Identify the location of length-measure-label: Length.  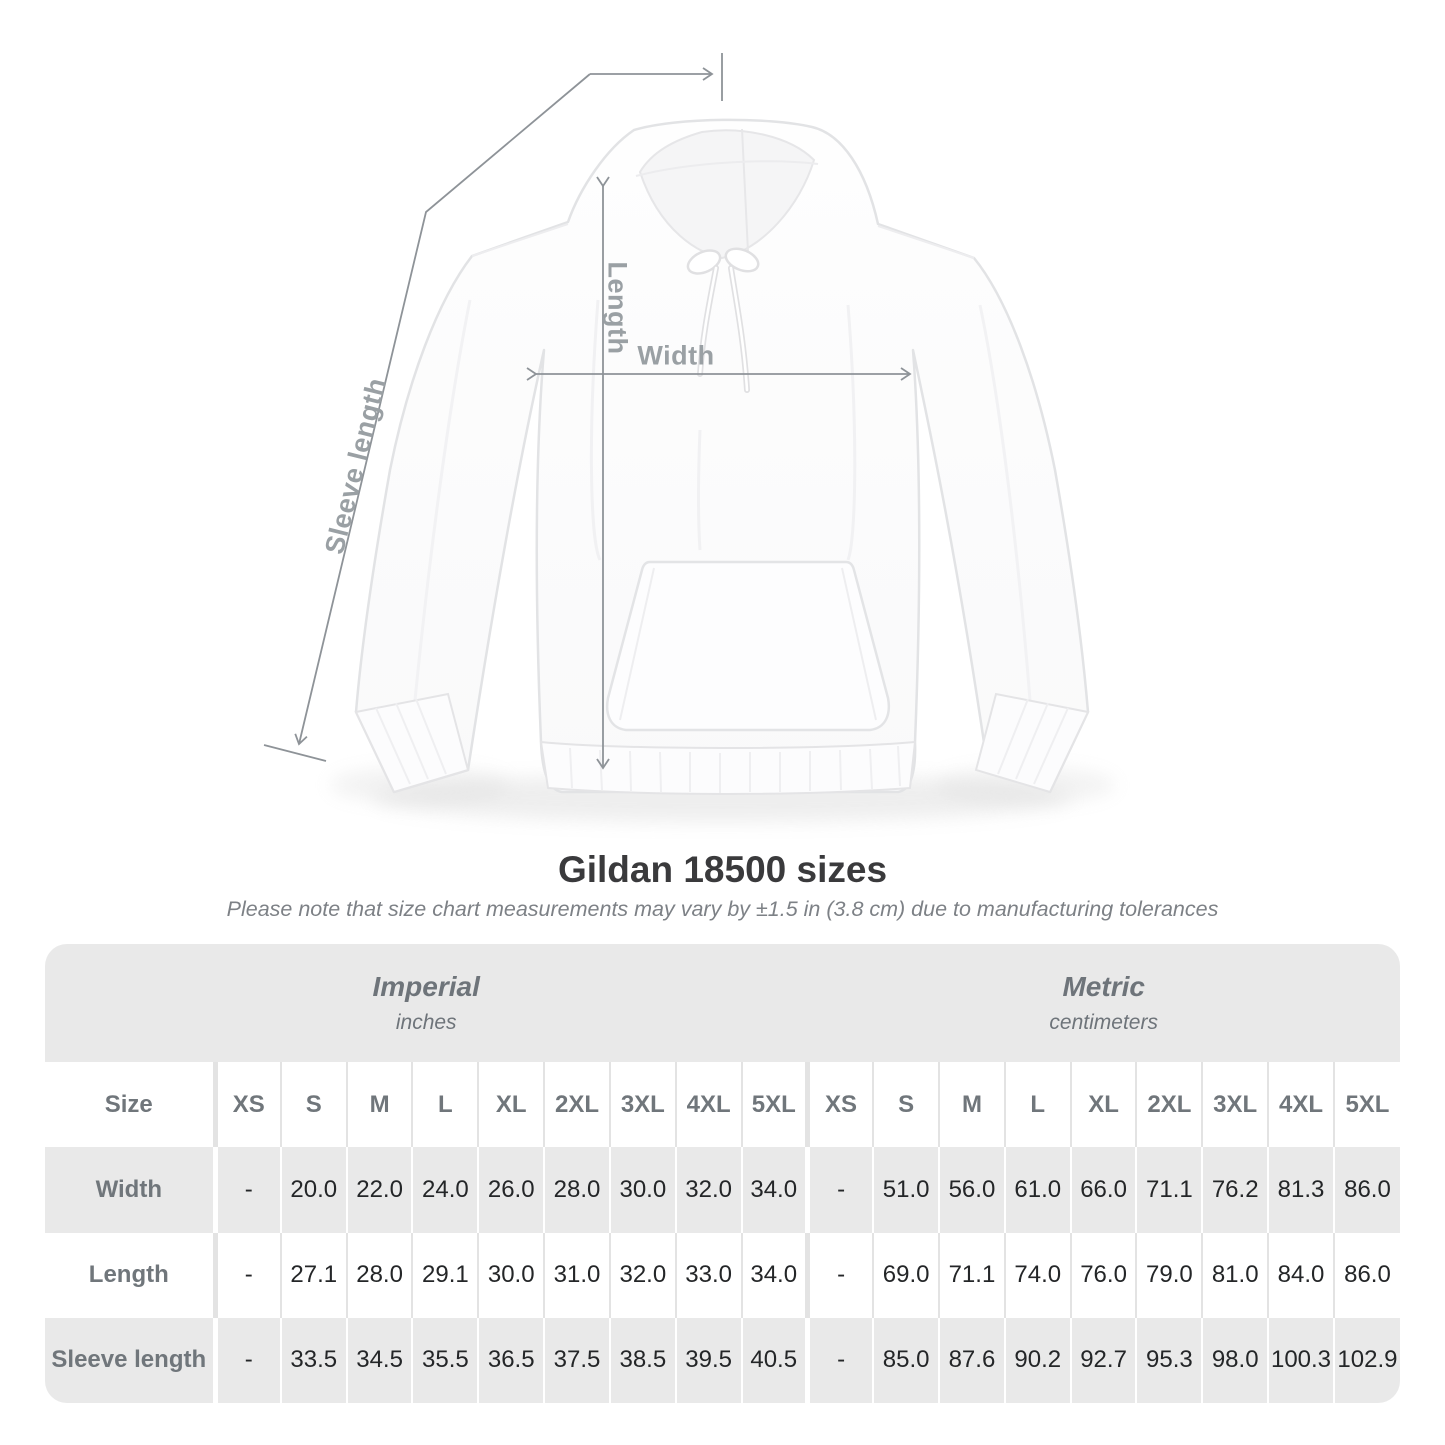
(617, 308).